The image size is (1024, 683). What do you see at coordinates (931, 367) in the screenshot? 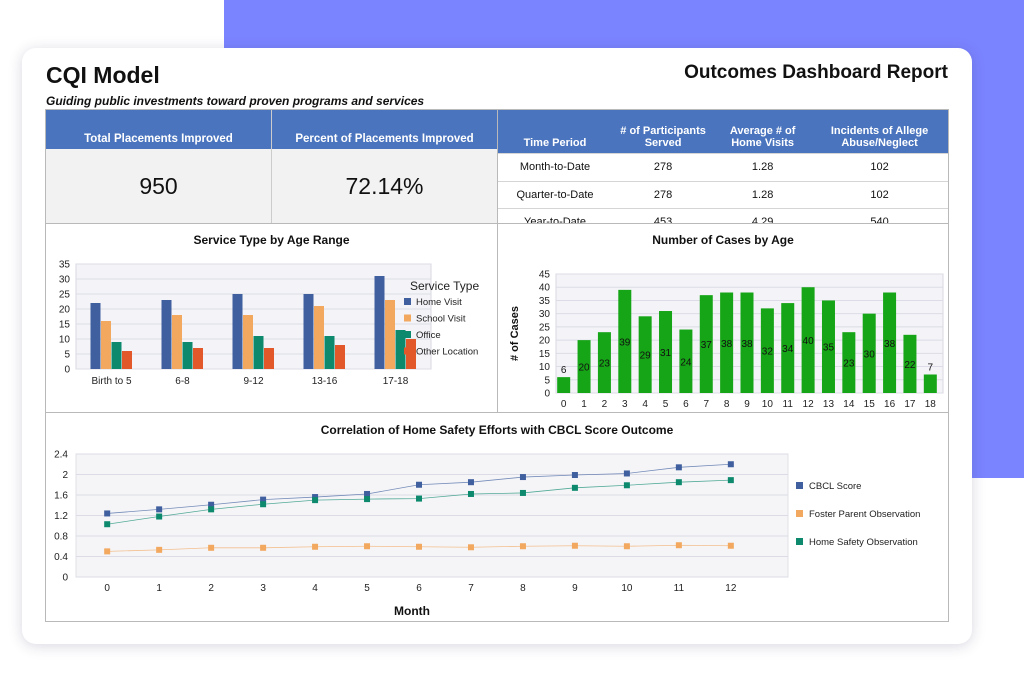
I see `data-label: 7` at bounding box center [931, 367].